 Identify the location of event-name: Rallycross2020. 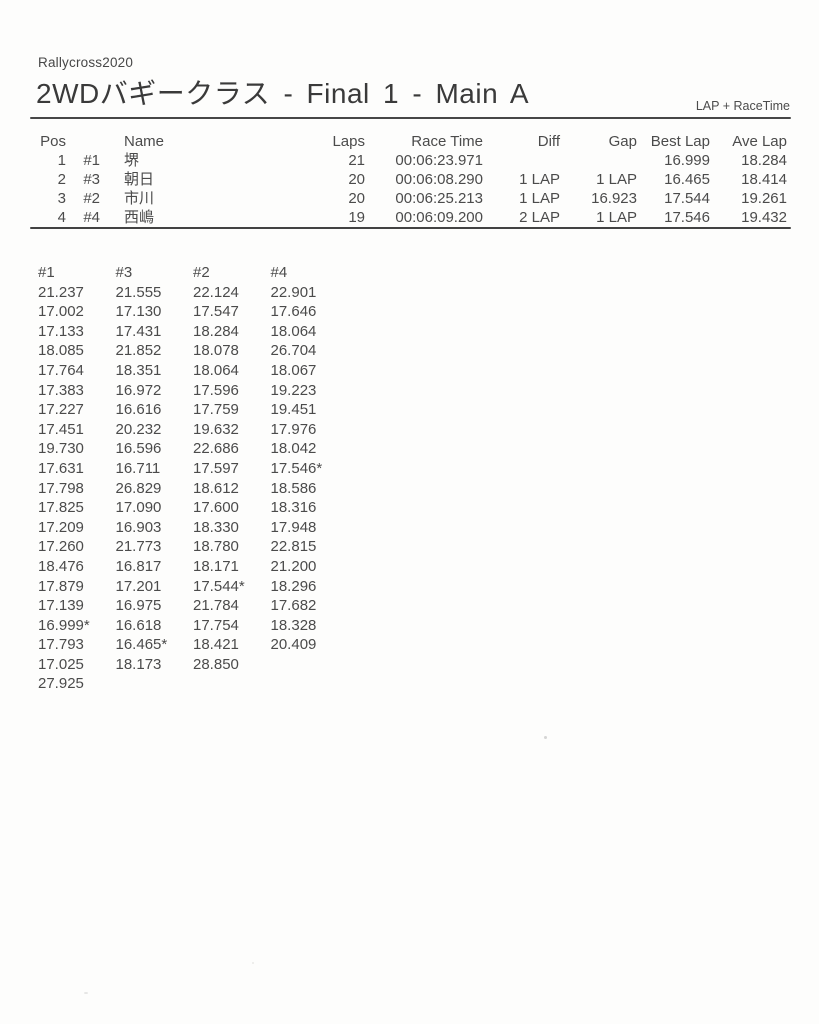
(86, 62).